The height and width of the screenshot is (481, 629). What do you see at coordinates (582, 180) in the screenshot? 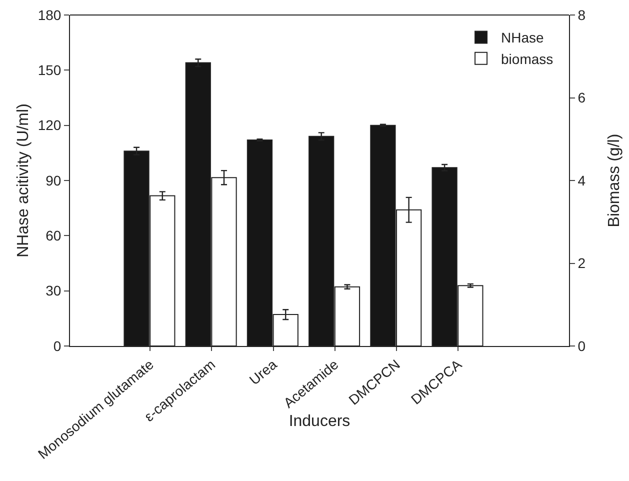
I see `y2-tick-label: 4` at bounding box center [582, 180].